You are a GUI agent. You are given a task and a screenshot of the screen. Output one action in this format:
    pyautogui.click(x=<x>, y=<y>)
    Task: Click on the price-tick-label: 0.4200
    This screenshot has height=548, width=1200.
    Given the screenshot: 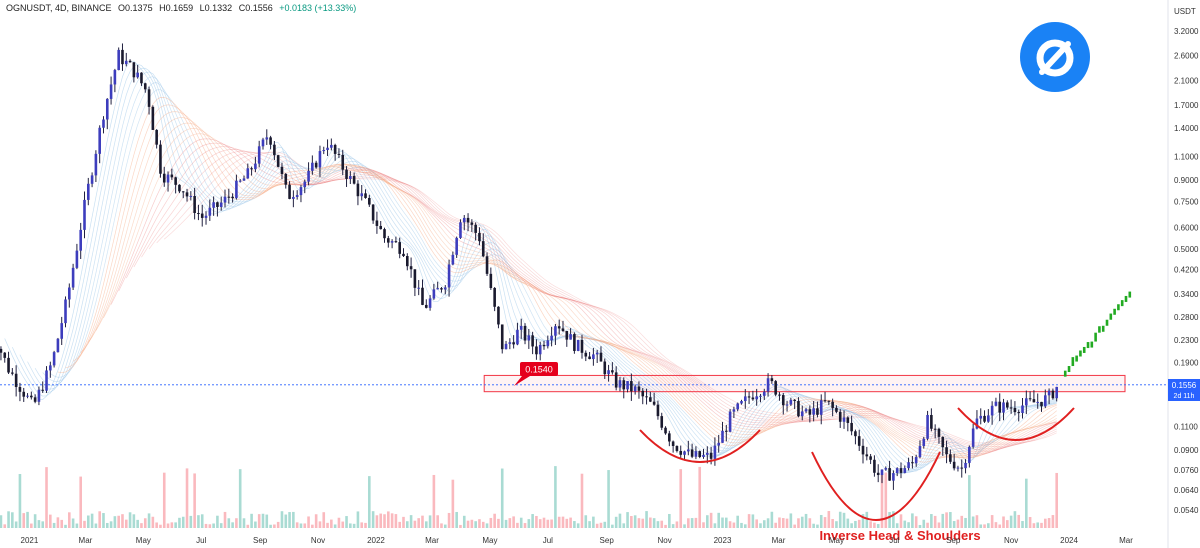 What is the action you would take?
    pyautogui.click(x=1186, y=269)
    